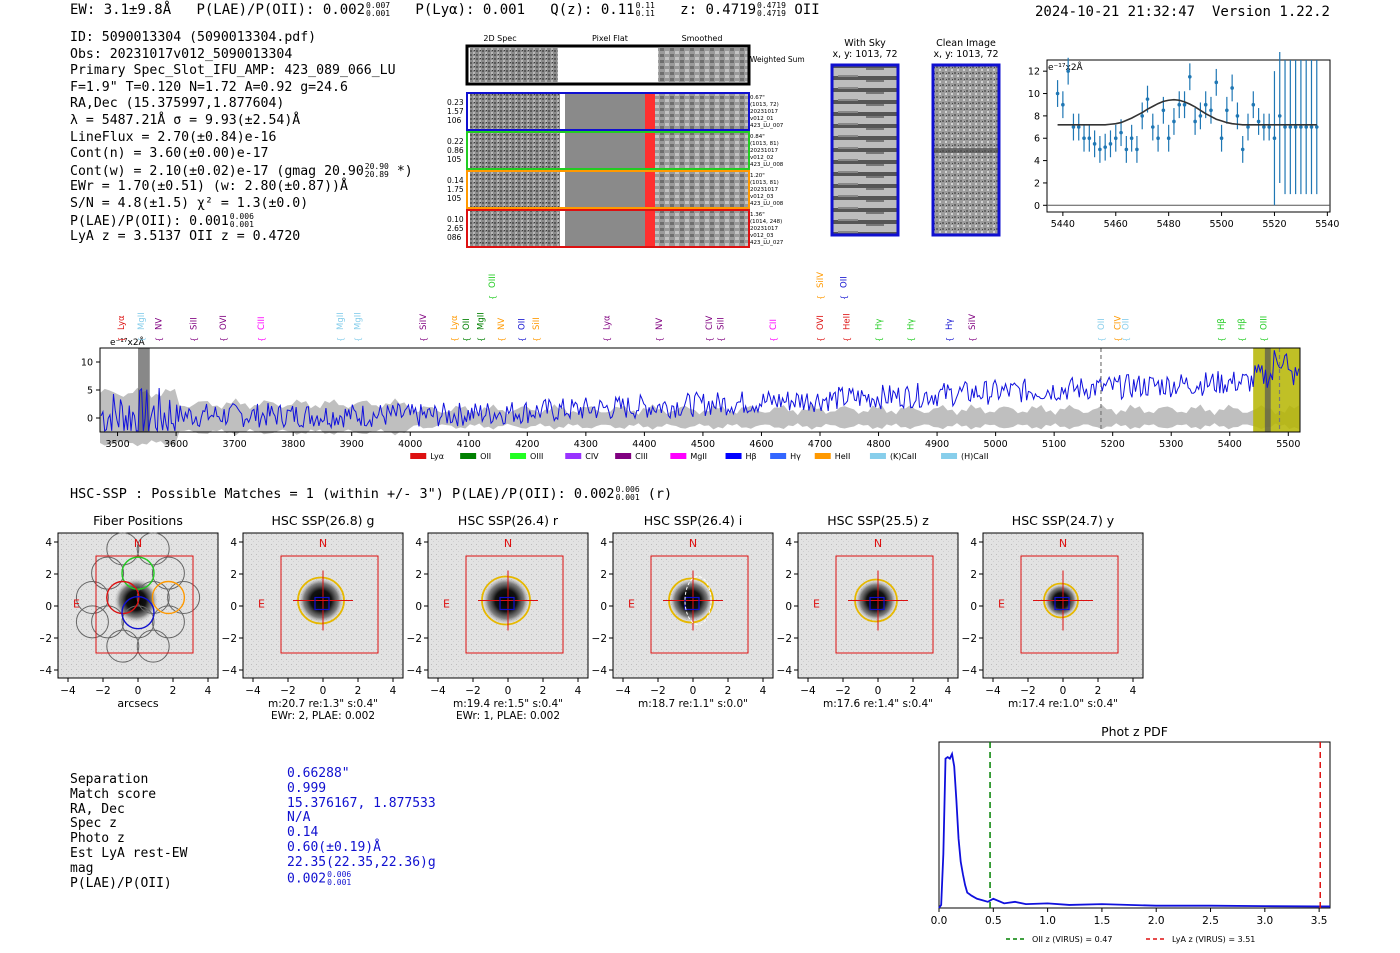 The image size is (1400, 953). I want to click on line-marker-group: {Lyα, so click(122, 328).